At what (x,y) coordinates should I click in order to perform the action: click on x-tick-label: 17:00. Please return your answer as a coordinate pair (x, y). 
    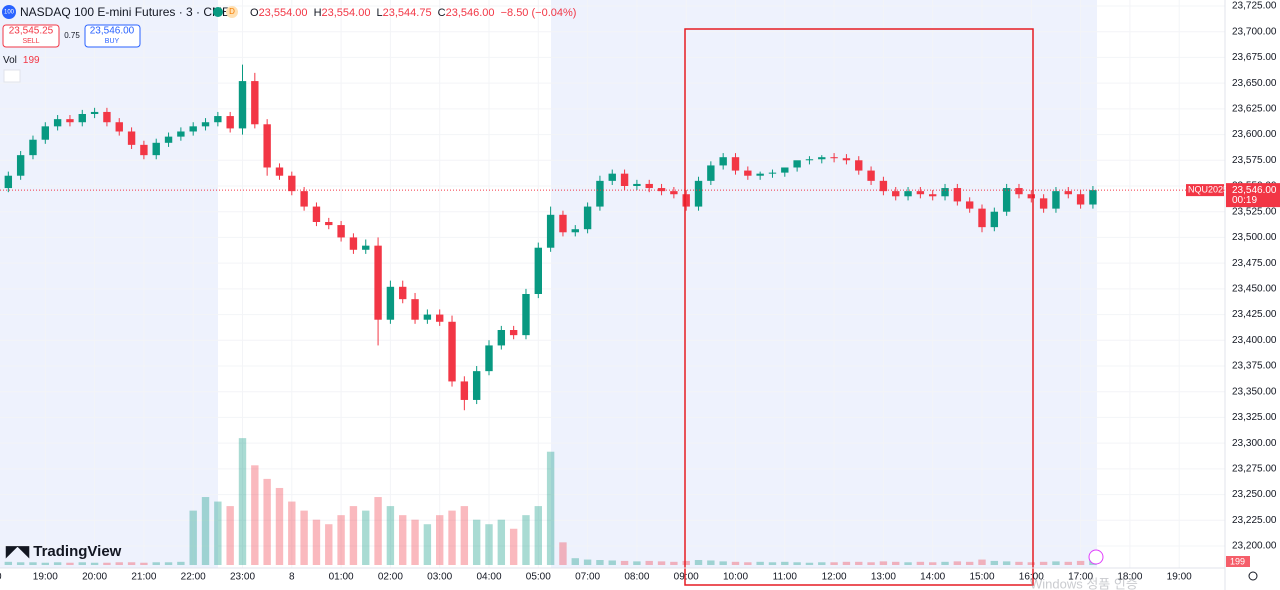
    Looking at the image, I should click on (1080, 577).